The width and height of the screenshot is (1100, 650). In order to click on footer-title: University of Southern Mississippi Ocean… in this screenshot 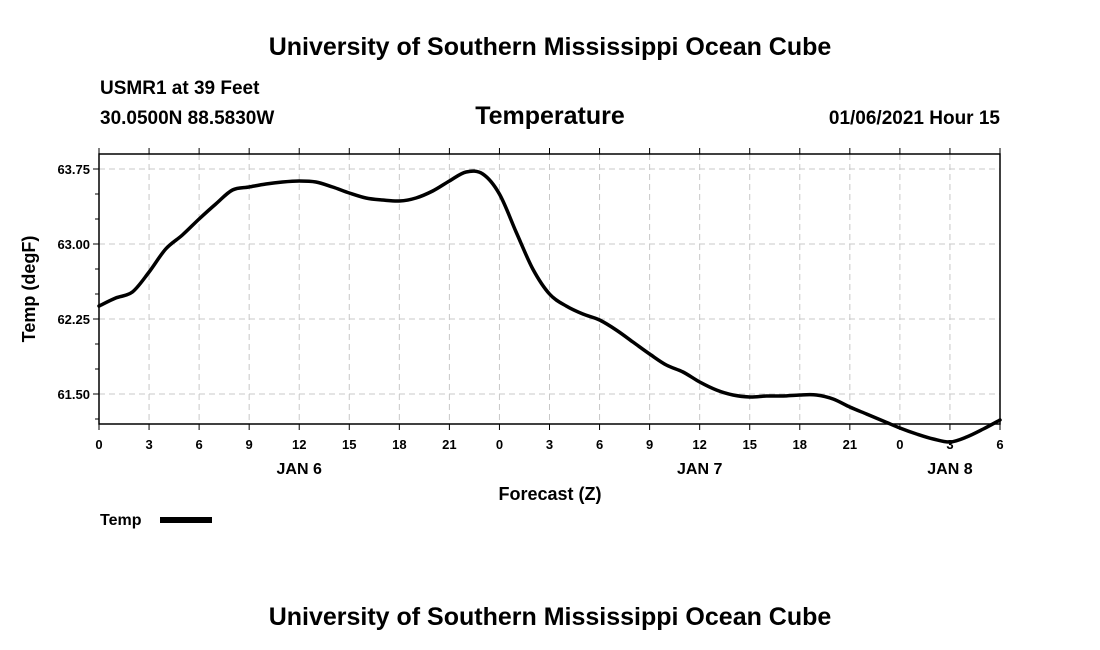, I will do `click(550, 617)`.